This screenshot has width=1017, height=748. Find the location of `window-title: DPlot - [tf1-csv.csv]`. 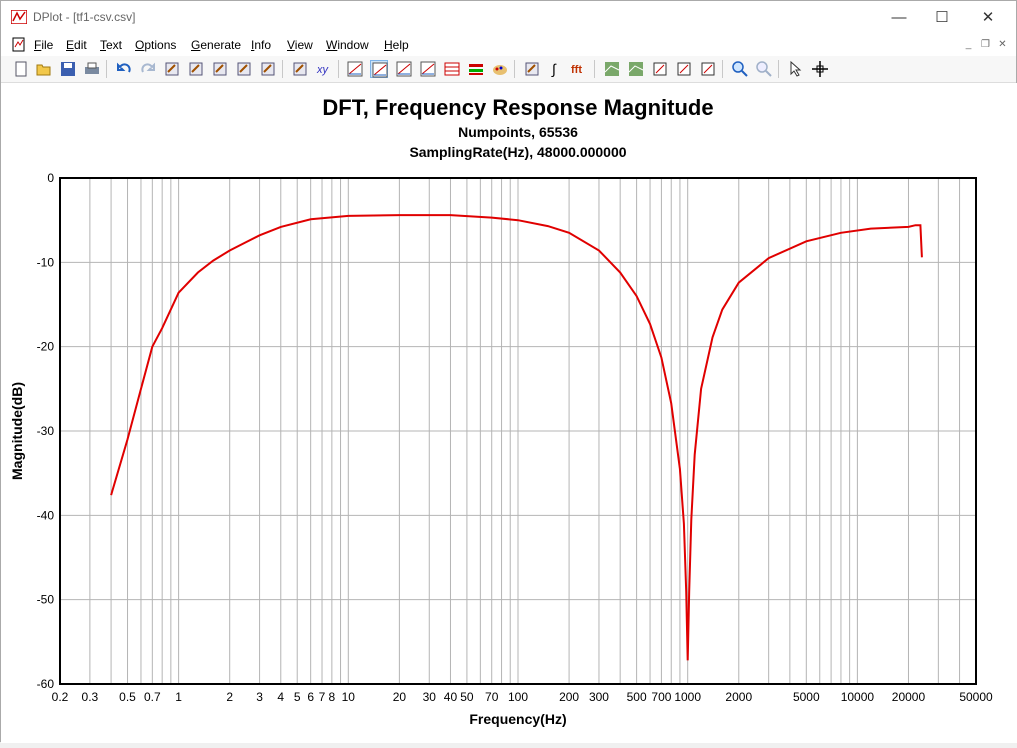

window-title: DPlot - [tf1-csv.csv] is located at coordinates (84, 17).